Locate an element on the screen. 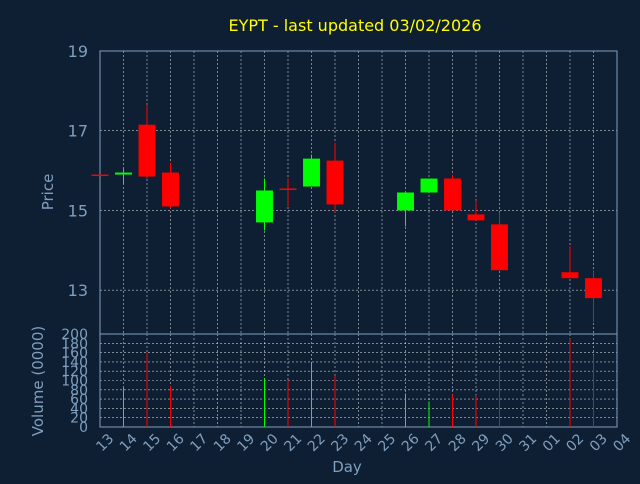 The image size is (640, 484). x-tick-label: 21 is located at coordinates (293, 443).